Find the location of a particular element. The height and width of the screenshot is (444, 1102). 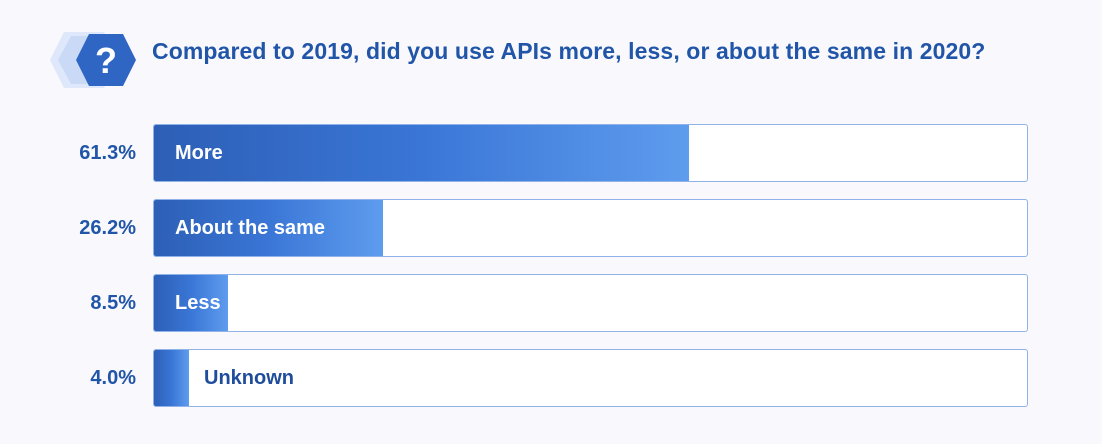

bar-category-label: About the same is located at coordinates (250, 228).